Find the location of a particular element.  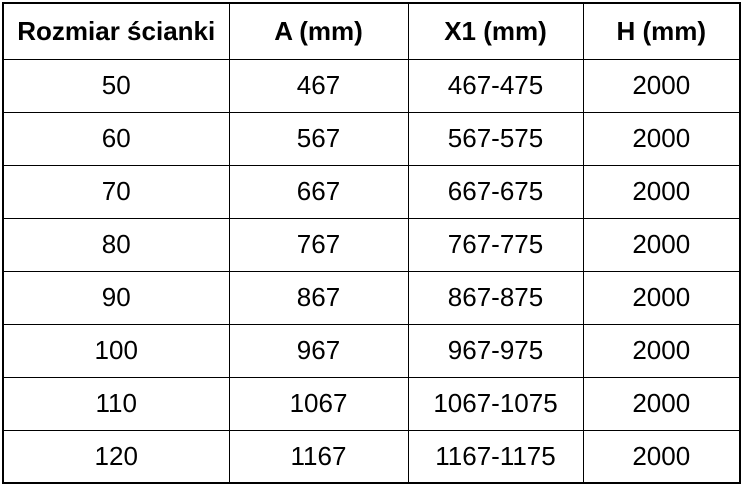

table-cell: 90 is located at coordinates (116, 297).